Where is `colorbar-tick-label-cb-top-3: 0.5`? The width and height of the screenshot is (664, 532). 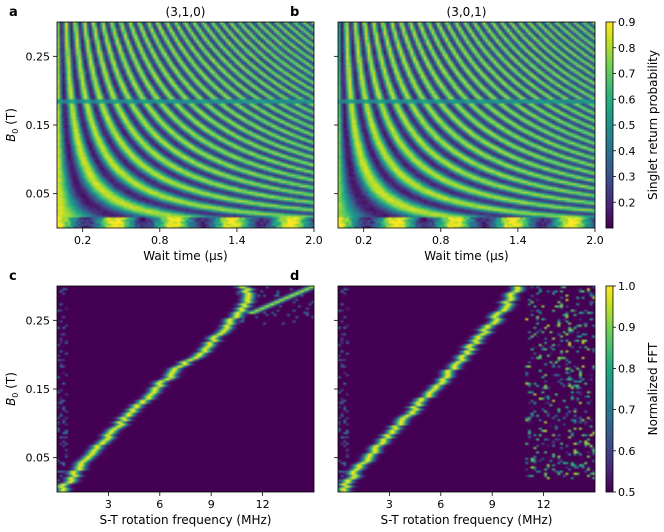 colorbar-tick-label-cb-top-3: 0.5 is located at coordinates (627, 125).